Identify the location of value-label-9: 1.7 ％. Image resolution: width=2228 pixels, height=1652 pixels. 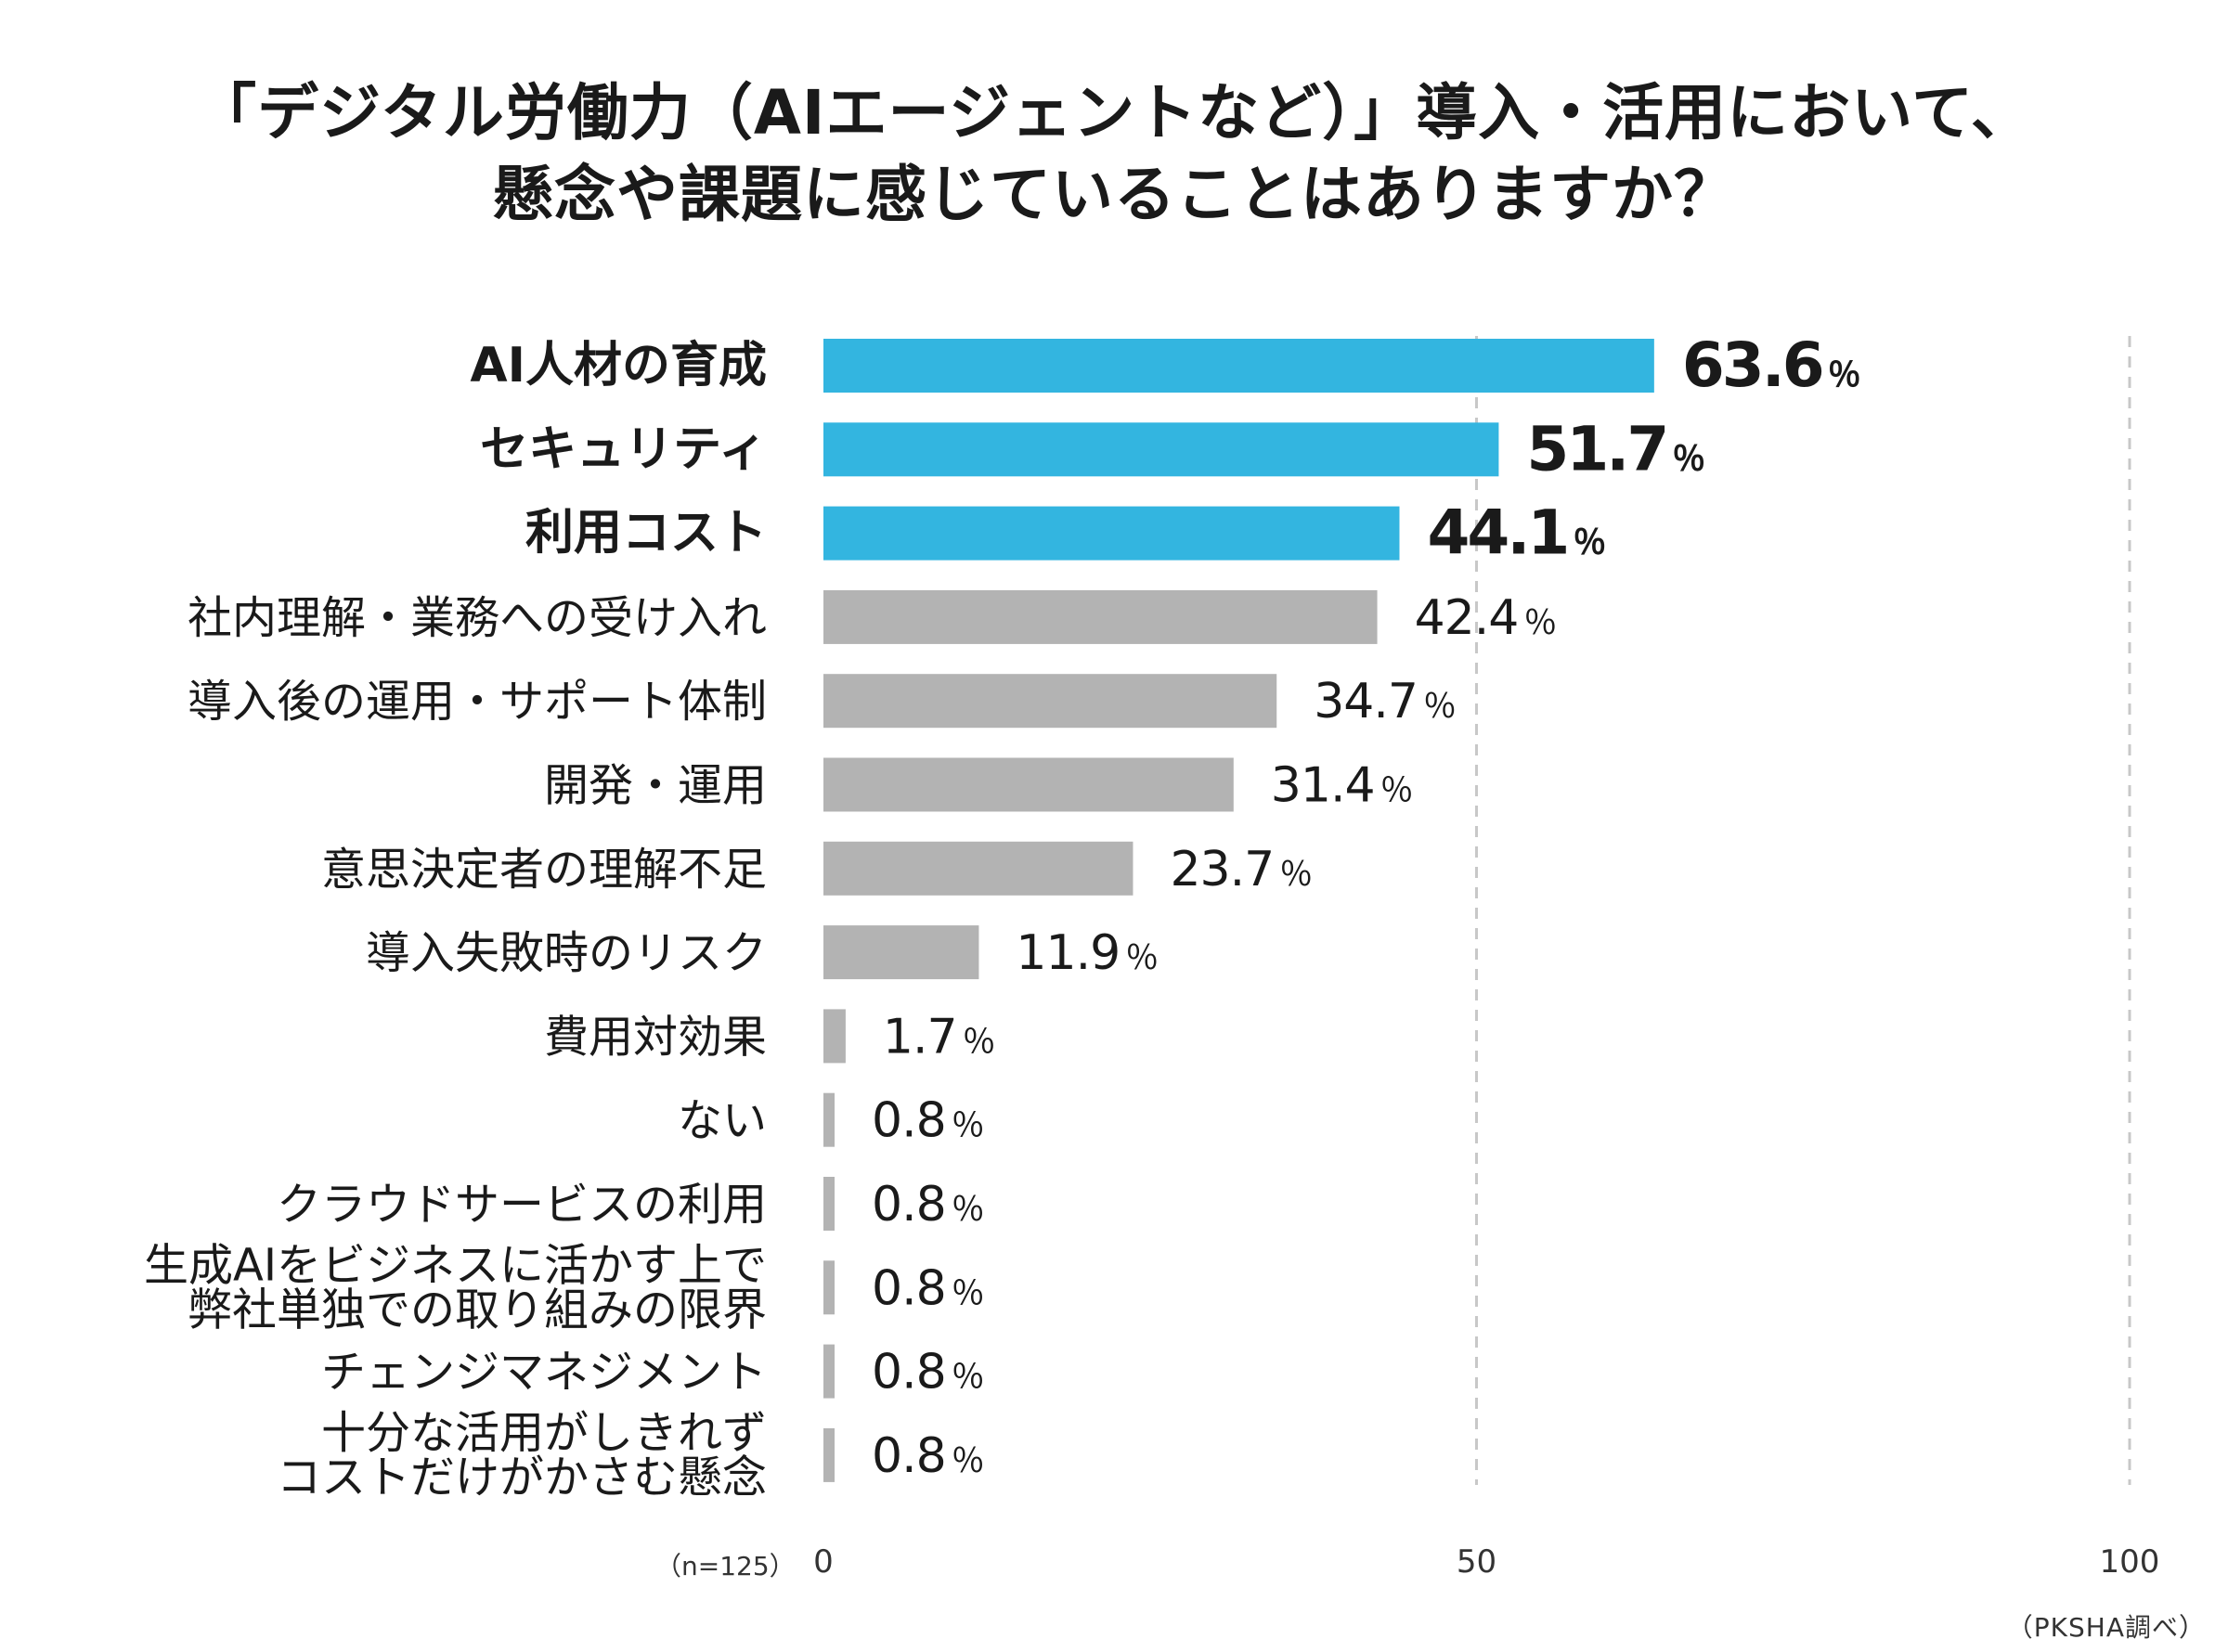
(939, 1037).